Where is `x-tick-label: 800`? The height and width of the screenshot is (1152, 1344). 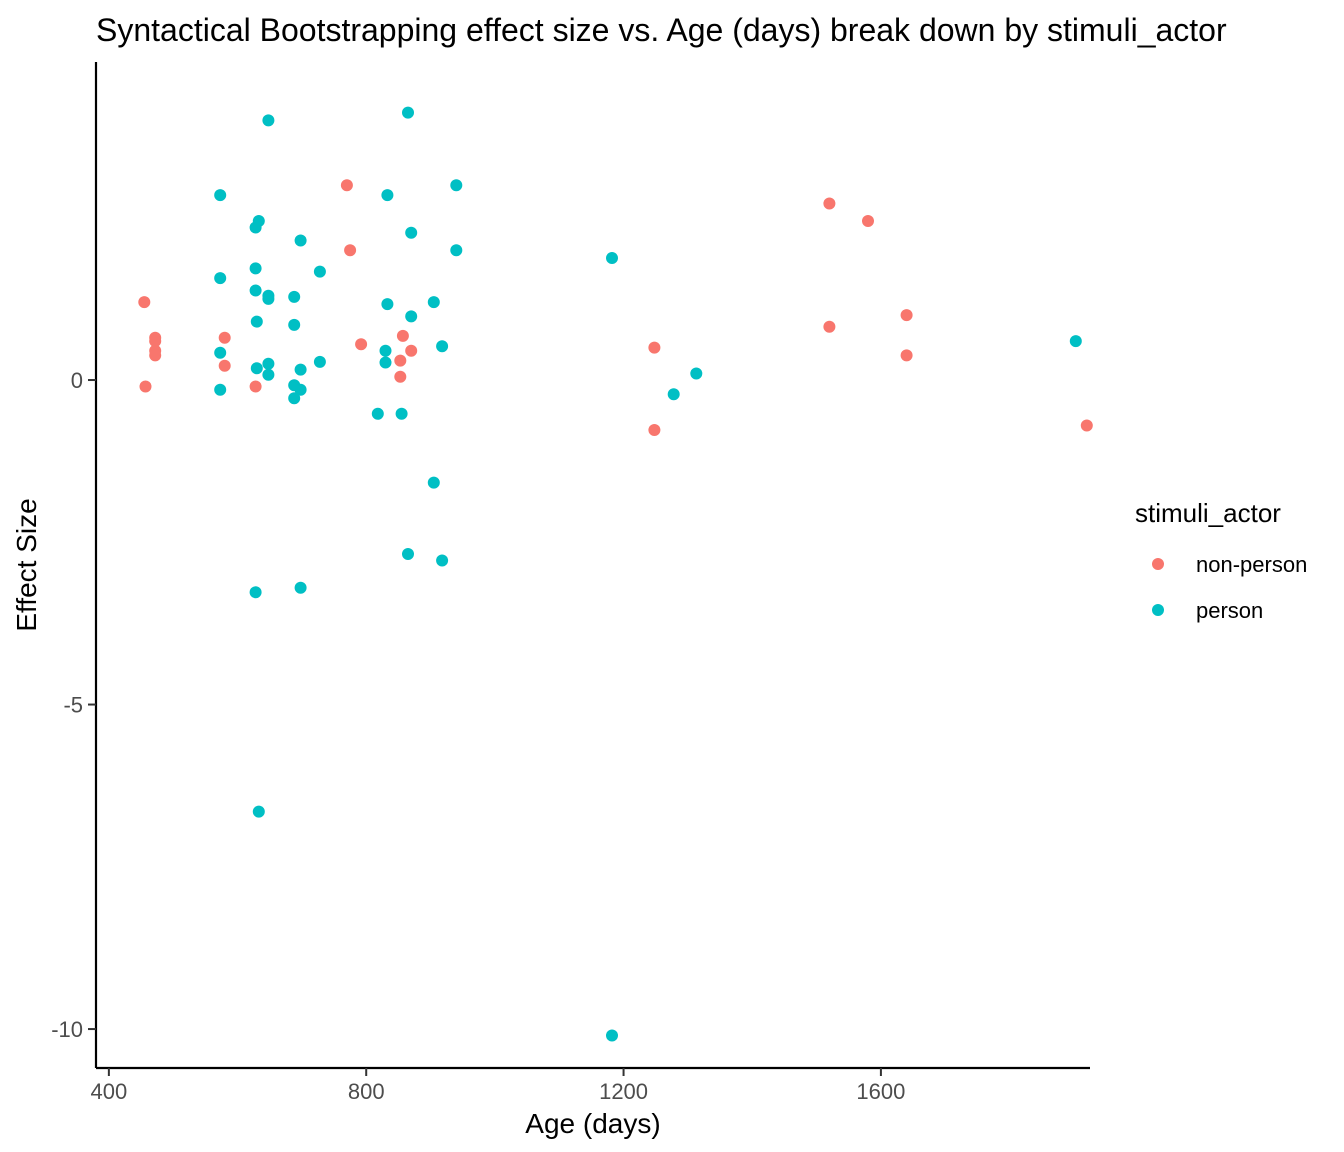 x-tick-label: 800 is located at coordinates (366, 1091).